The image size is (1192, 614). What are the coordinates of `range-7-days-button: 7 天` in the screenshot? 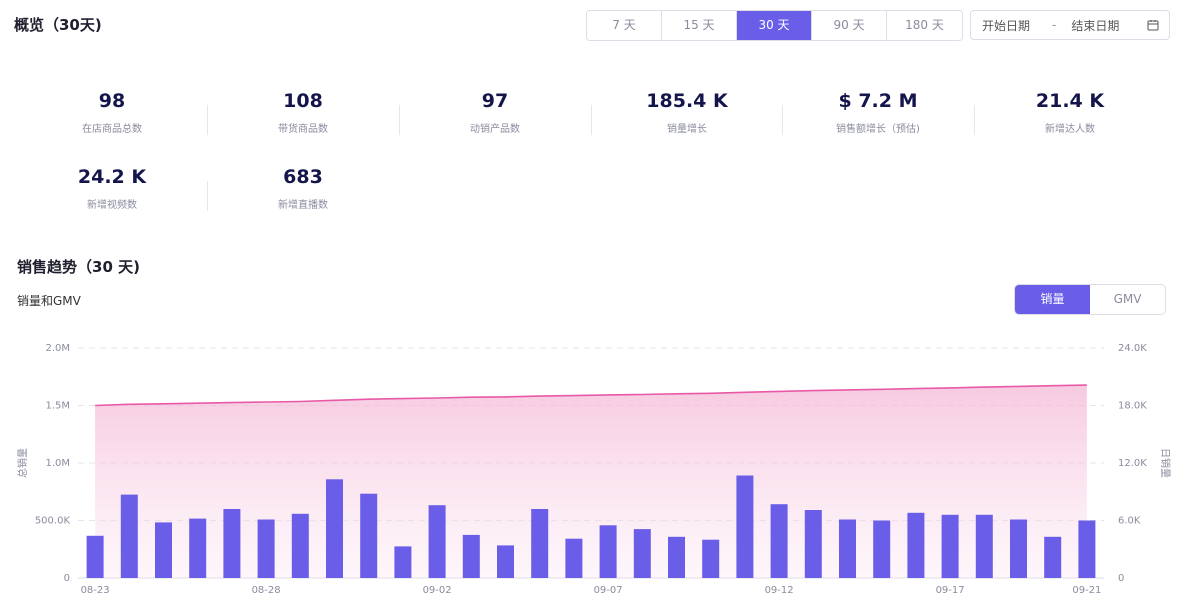 It's located at (624, 25).